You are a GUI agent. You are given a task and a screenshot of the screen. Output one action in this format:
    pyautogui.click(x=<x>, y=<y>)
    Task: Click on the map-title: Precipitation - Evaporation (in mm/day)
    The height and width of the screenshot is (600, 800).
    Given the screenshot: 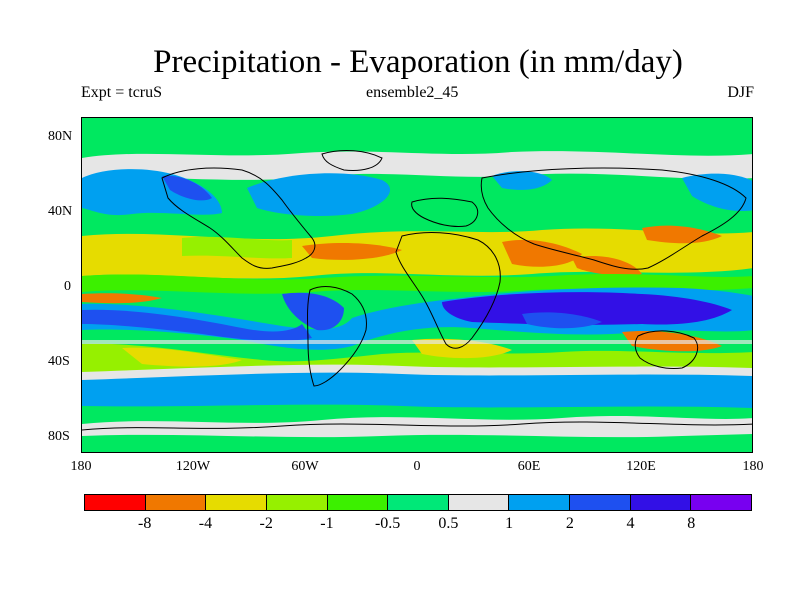 What is the action you would take?
    pyautogui.click(x=418, y=62)
    